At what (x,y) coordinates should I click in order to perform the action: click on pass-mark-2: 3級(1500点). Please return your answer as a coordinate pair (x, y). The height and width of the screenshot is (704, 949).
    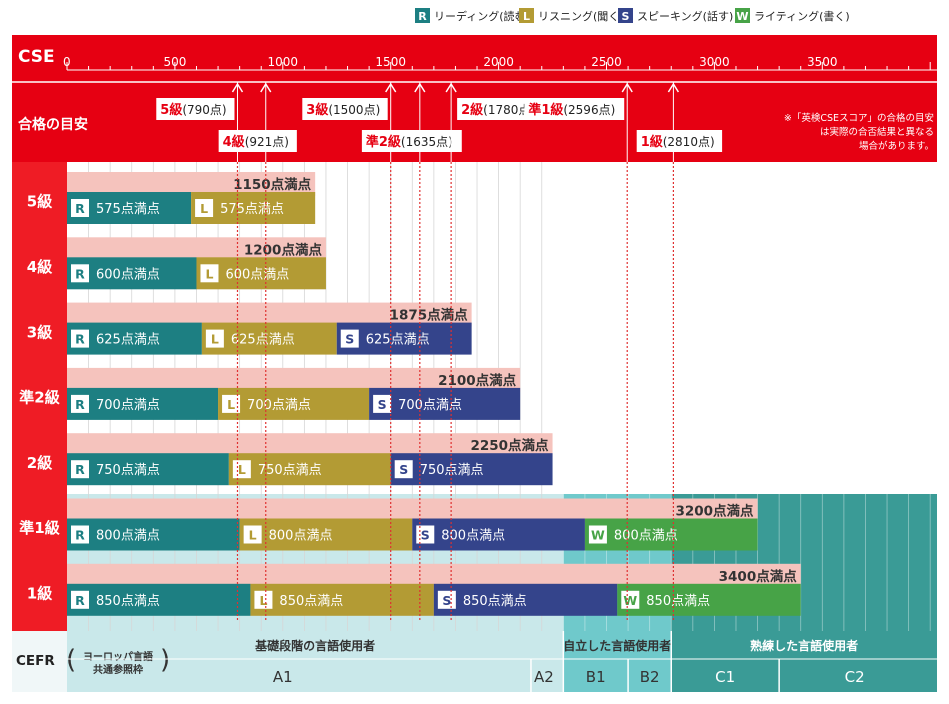
    Looking at the image, I should click on (345, 109).